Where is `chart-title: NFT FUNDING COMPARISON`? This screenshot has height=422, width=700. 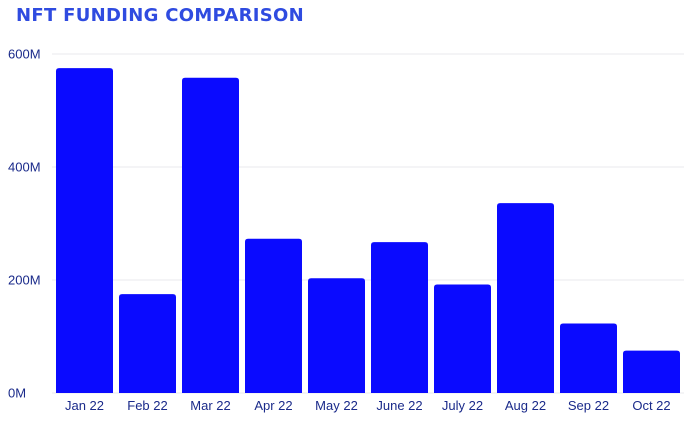 chart-title: NFT FUNDING COMPARISON is located at coordinates (160, 15).